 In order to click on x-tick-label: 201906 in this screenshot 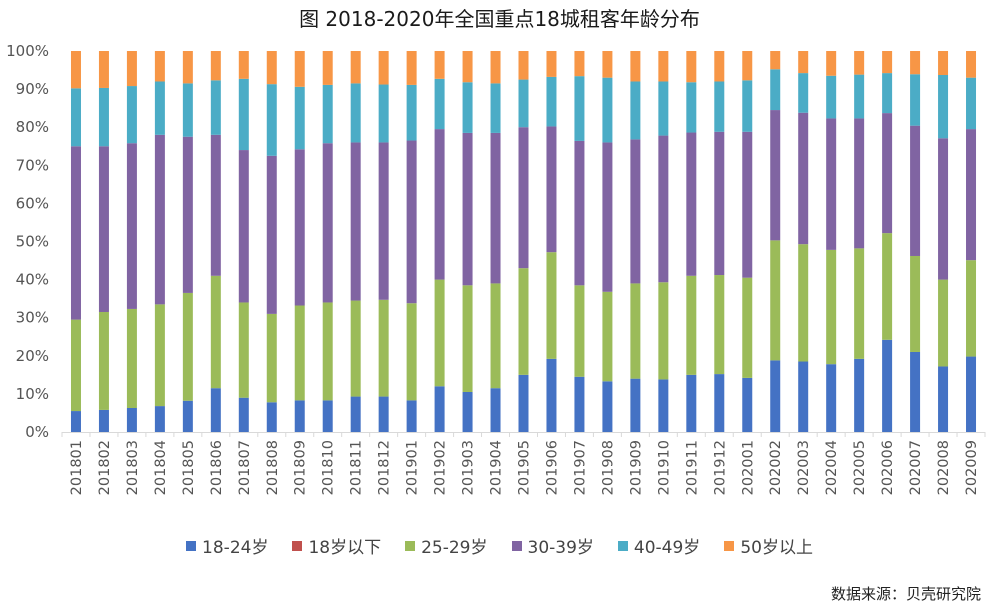, I will do `click(552, 467)`.